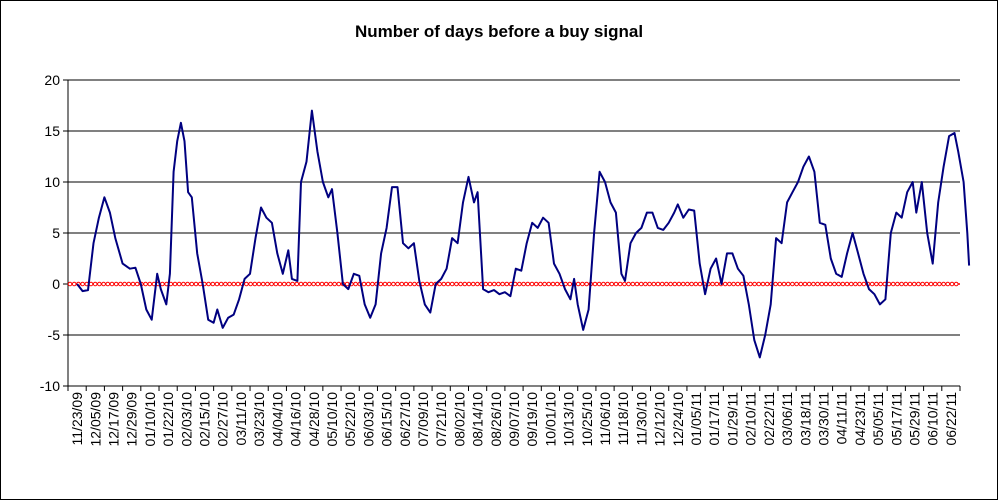  I want to click on x-tick-label: 05/05/11, so click(878, 419).